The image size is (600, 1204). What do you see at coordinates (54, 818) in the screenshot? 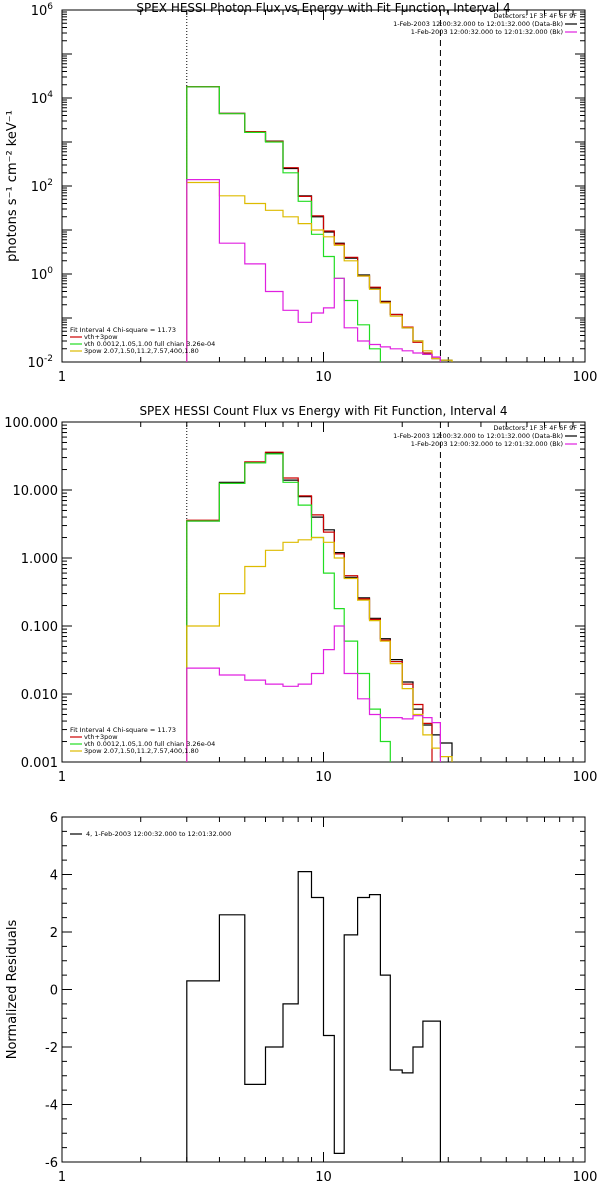
I see `y-tick-label: 6` at bounding box center [54, 818].